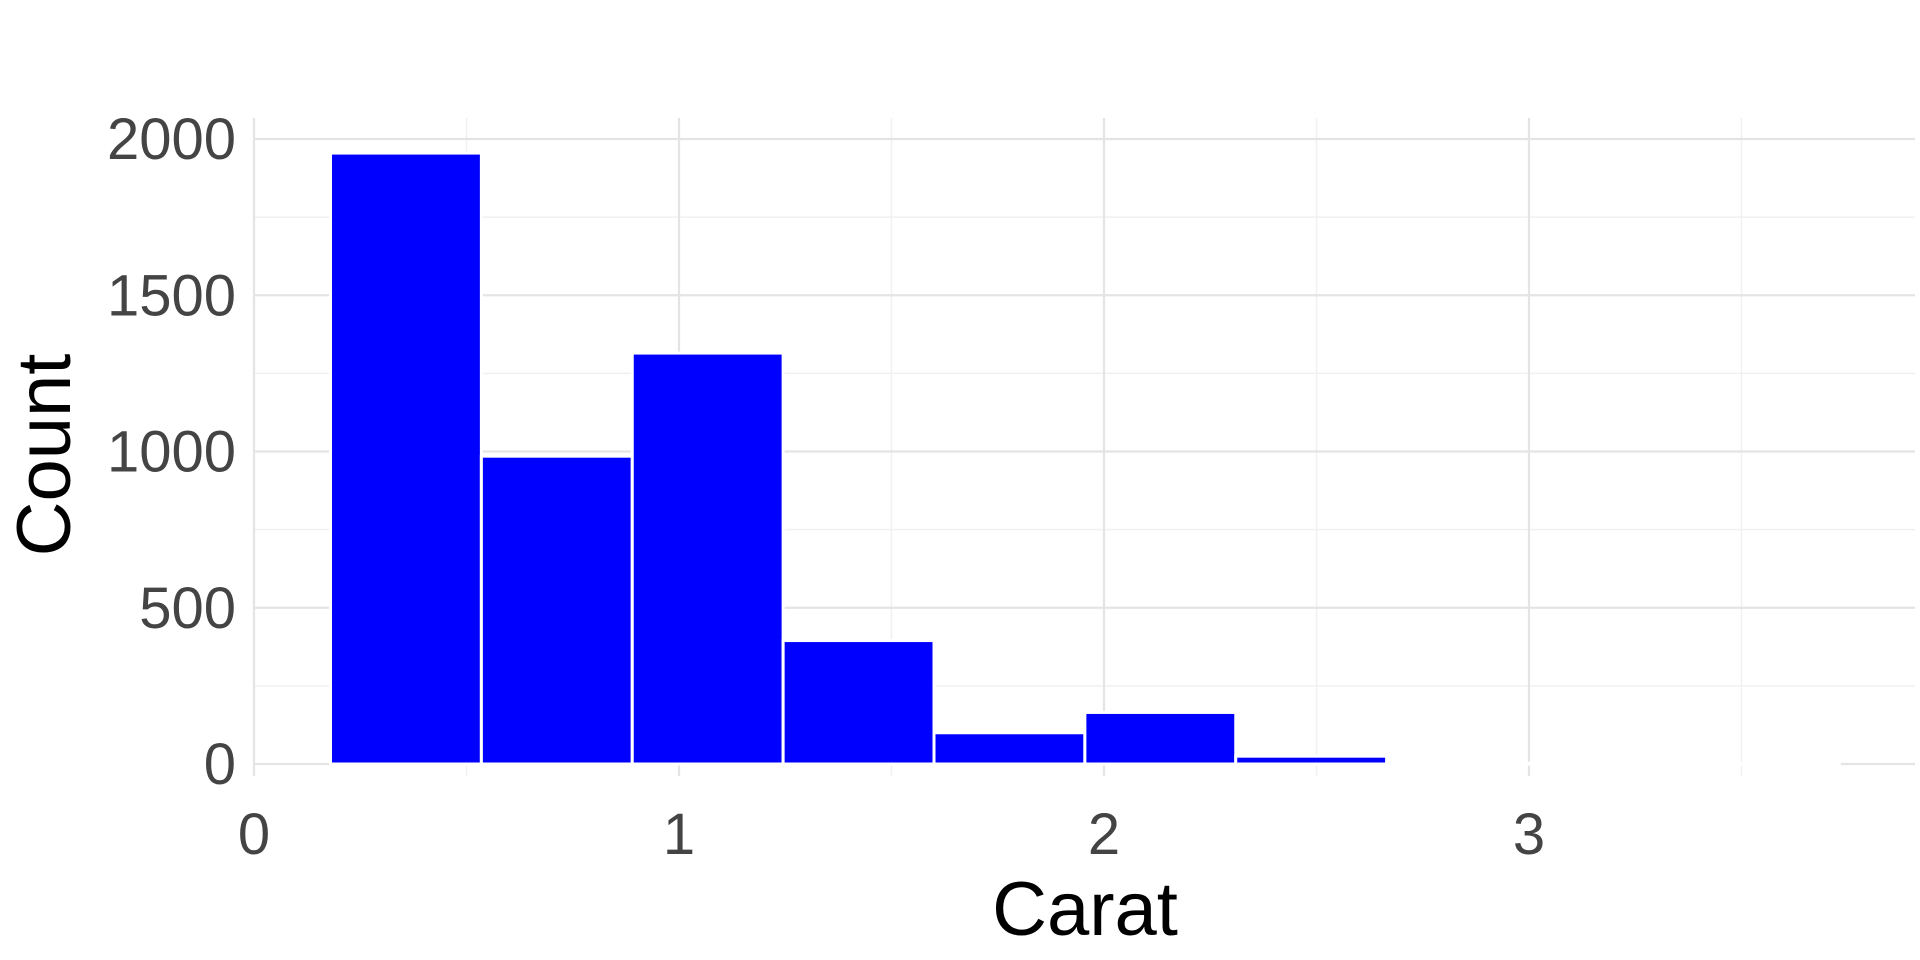 This screenshot has width=1920, height=960. Describe the element at coordinates (44, 455) in the screenshot. I see `y-axis-title: Count` at that location.